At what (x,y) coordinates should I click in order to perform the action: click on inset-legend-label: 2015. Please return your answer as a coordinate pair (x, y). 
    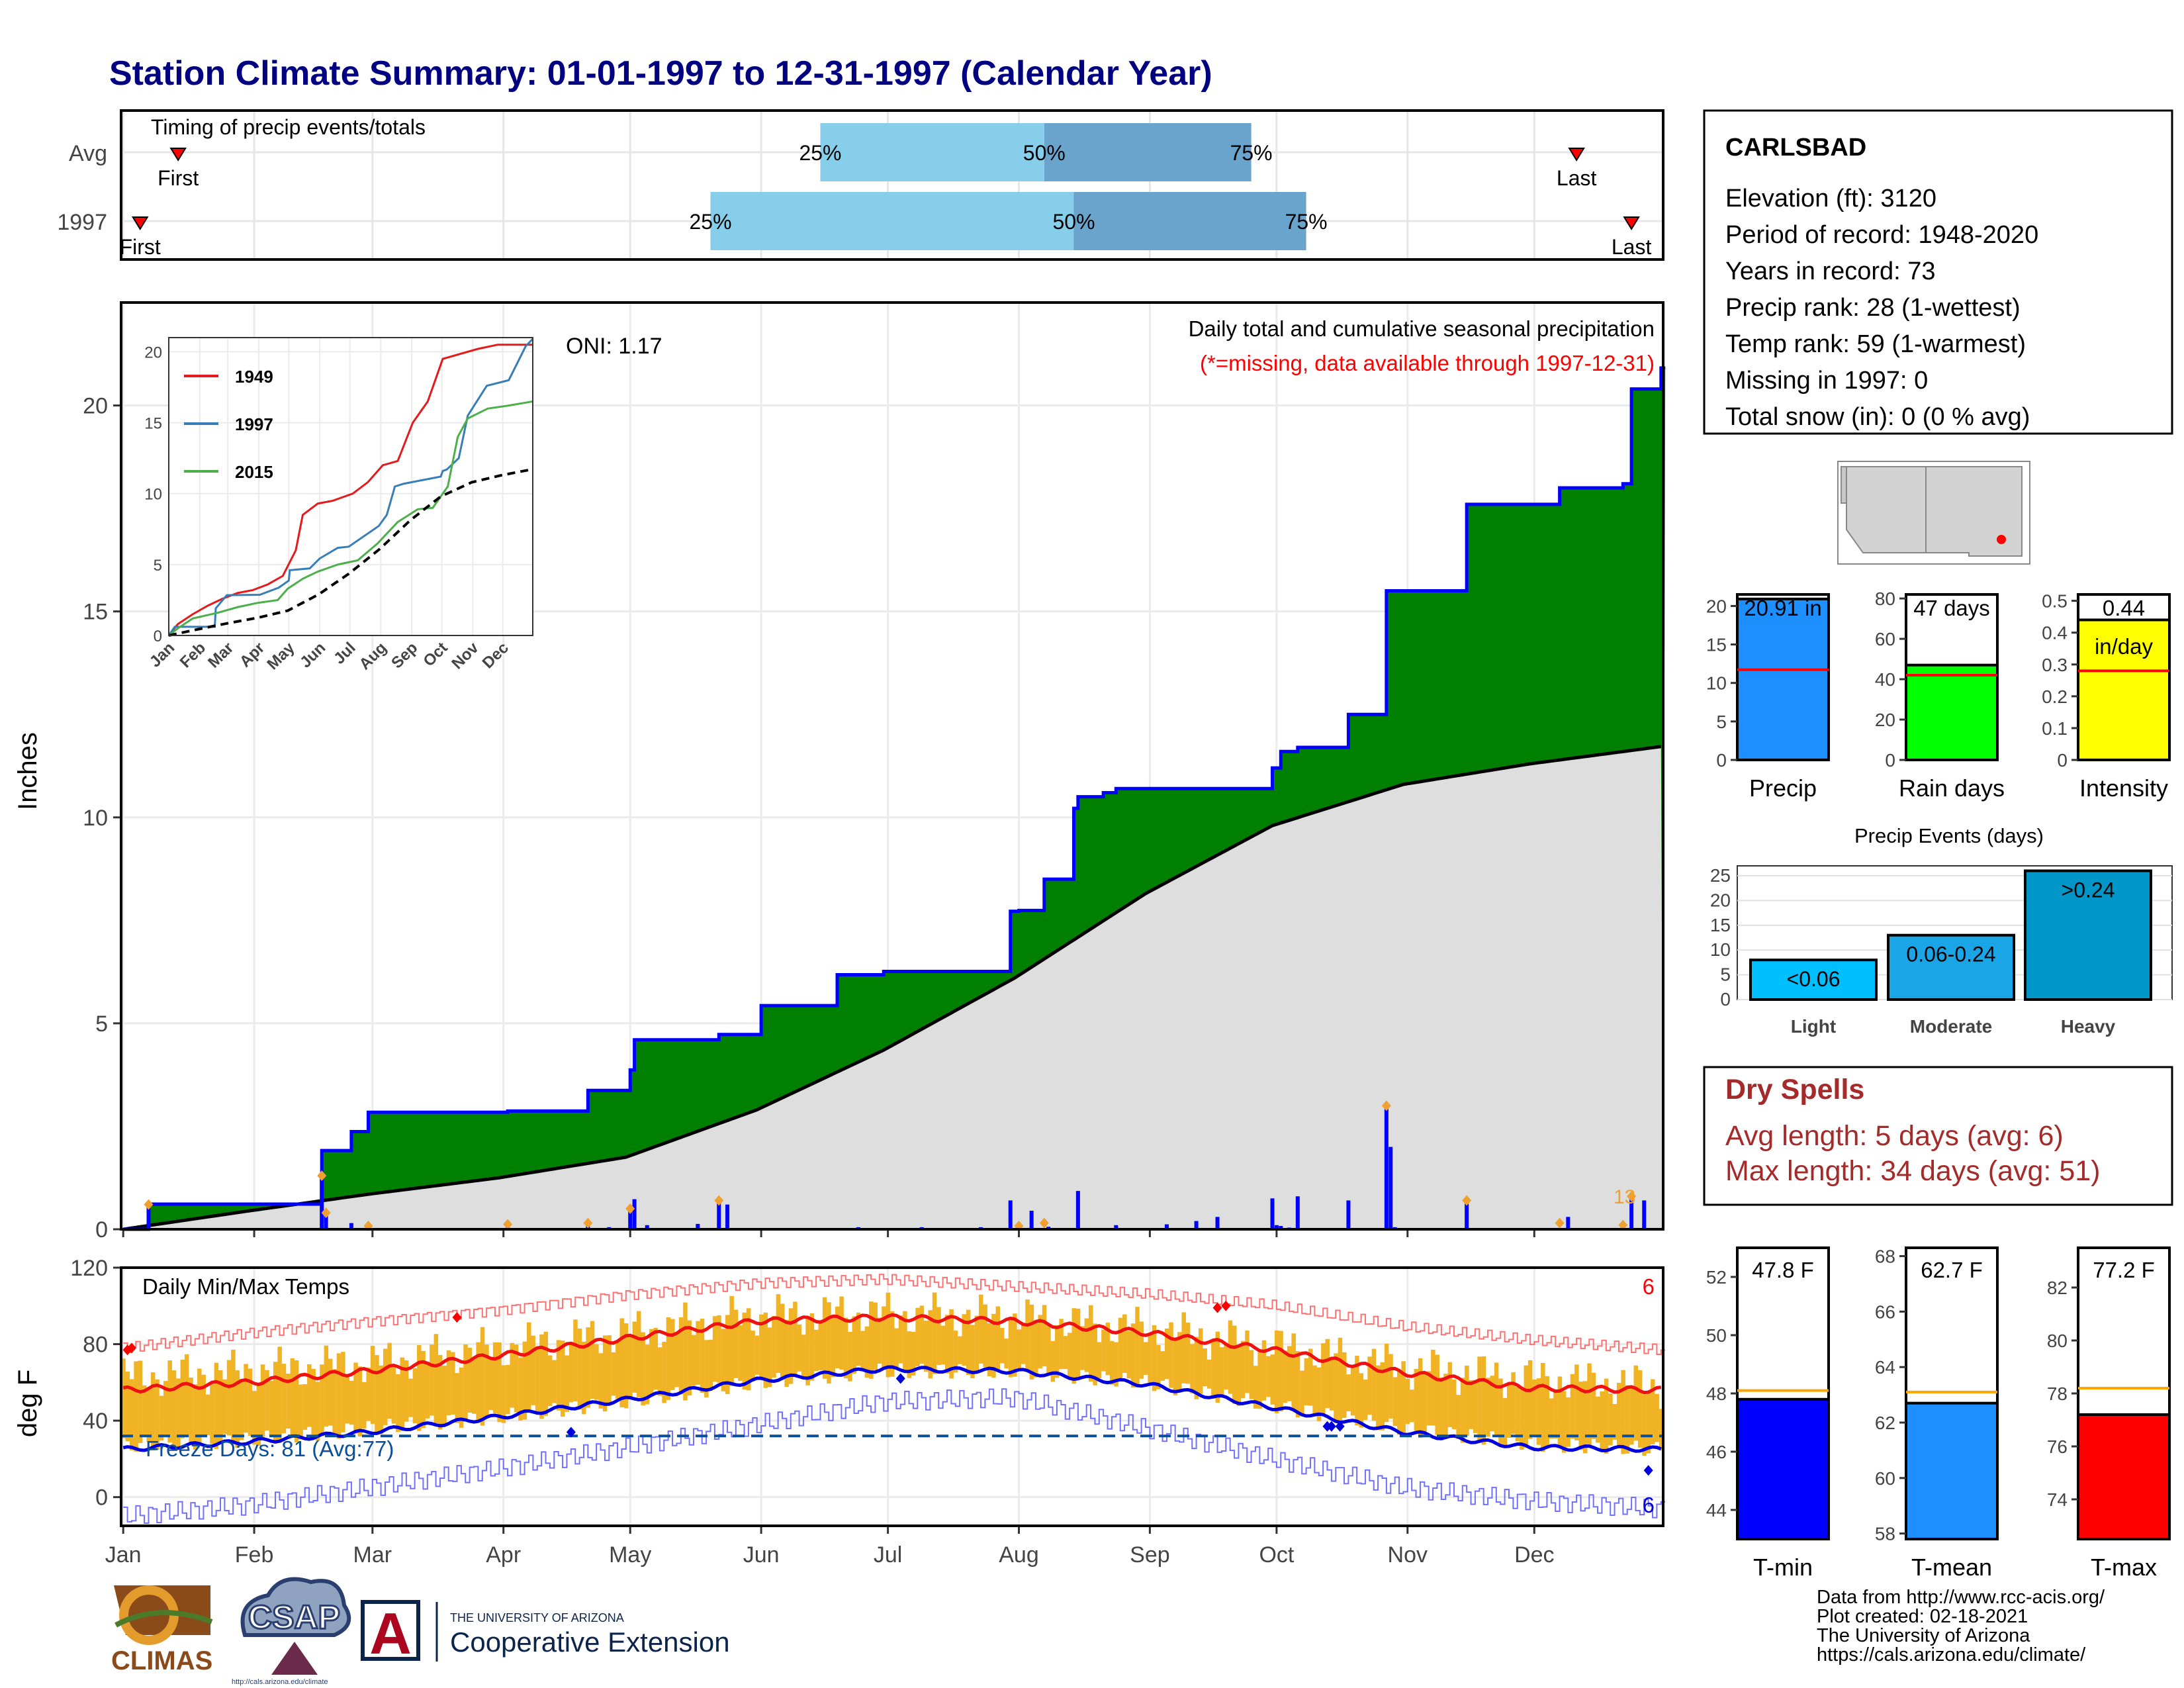
    Looking at the image, I should click on (254, 472).